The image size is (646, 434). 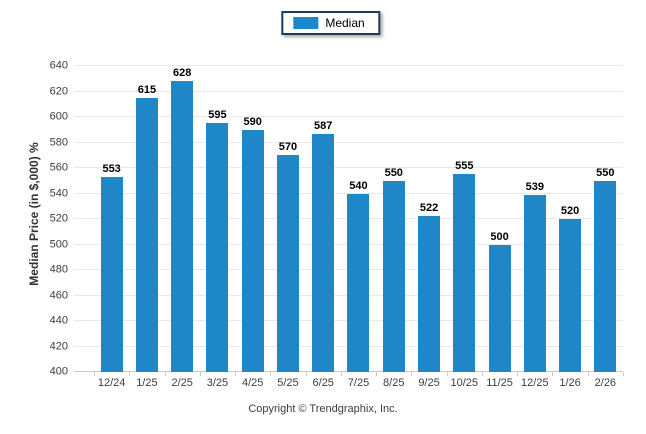 What do you see at coordinates (345, 23) in the screenshot?
I see `median-series-label: Median` at bounding box center [345, 23].